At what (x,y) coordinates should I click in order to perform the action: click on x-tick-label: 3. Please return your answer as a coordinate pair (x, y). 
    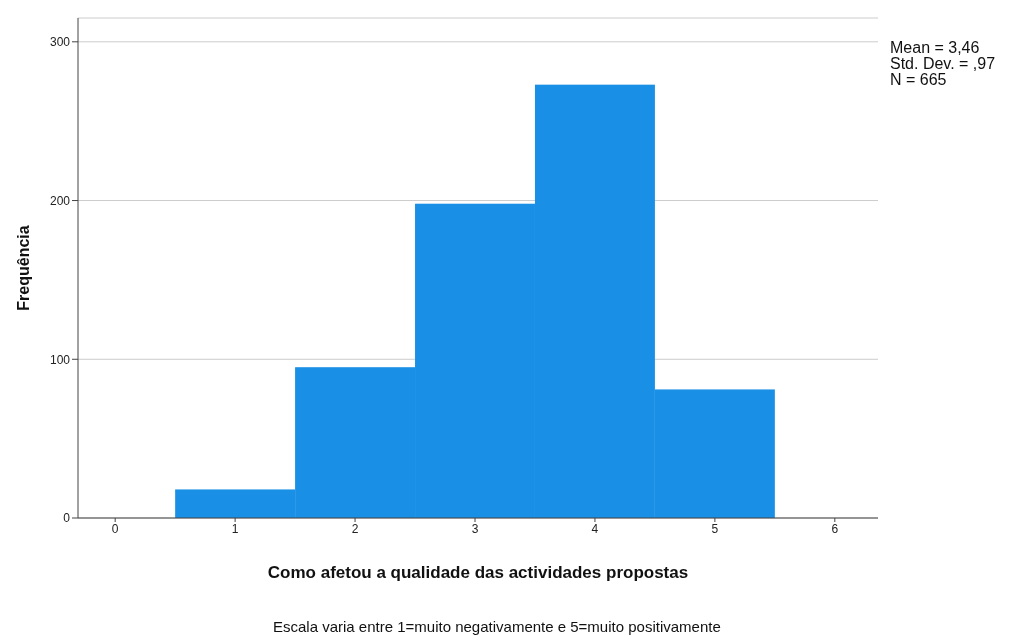
    Looking at the image, I should click on (475, 528).